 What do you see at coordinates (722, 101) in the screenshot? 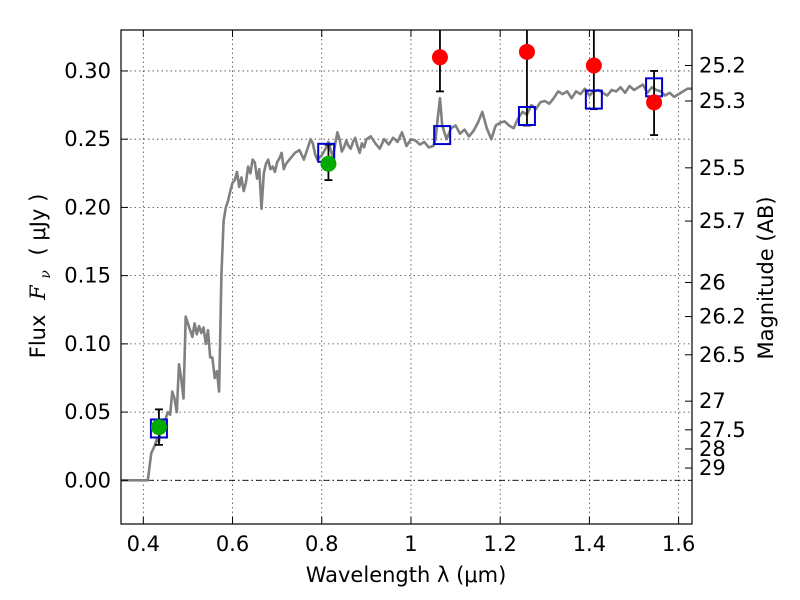
I see `y2-tick-label: 25.3` at bounding box center [722, 101].